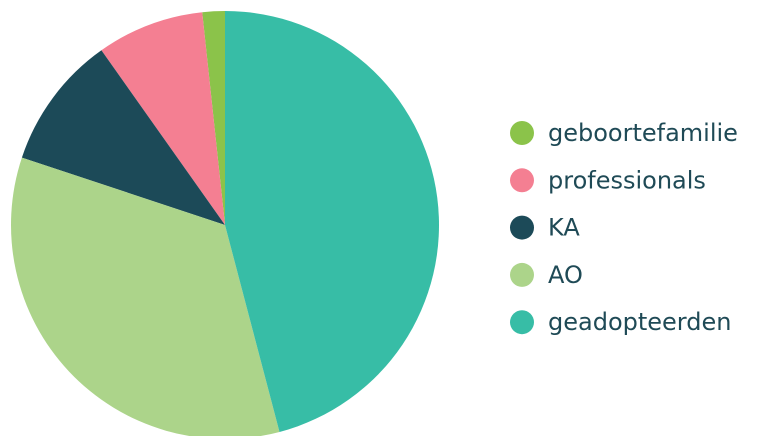 Image resolution: width=781 pixels, height=436 pixels. What do you see at coordinates (627, 180) in the screenshot?
I see `legend-label: professionals` at bounding box center [627, 180].